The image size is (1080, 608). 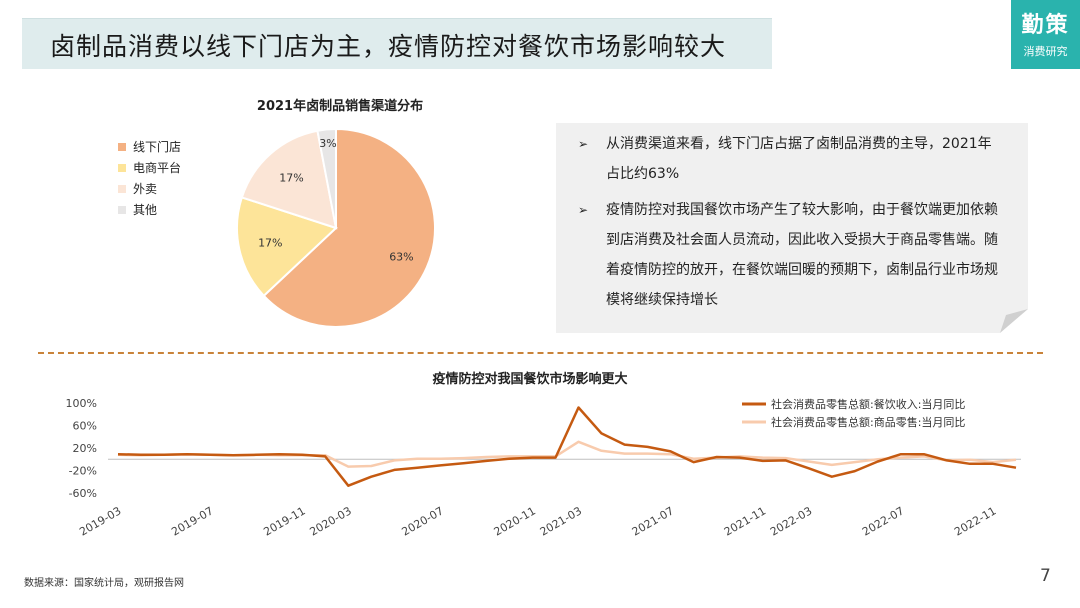 I want to click on legend-label: 线下门店, so click(x=157, y=147).